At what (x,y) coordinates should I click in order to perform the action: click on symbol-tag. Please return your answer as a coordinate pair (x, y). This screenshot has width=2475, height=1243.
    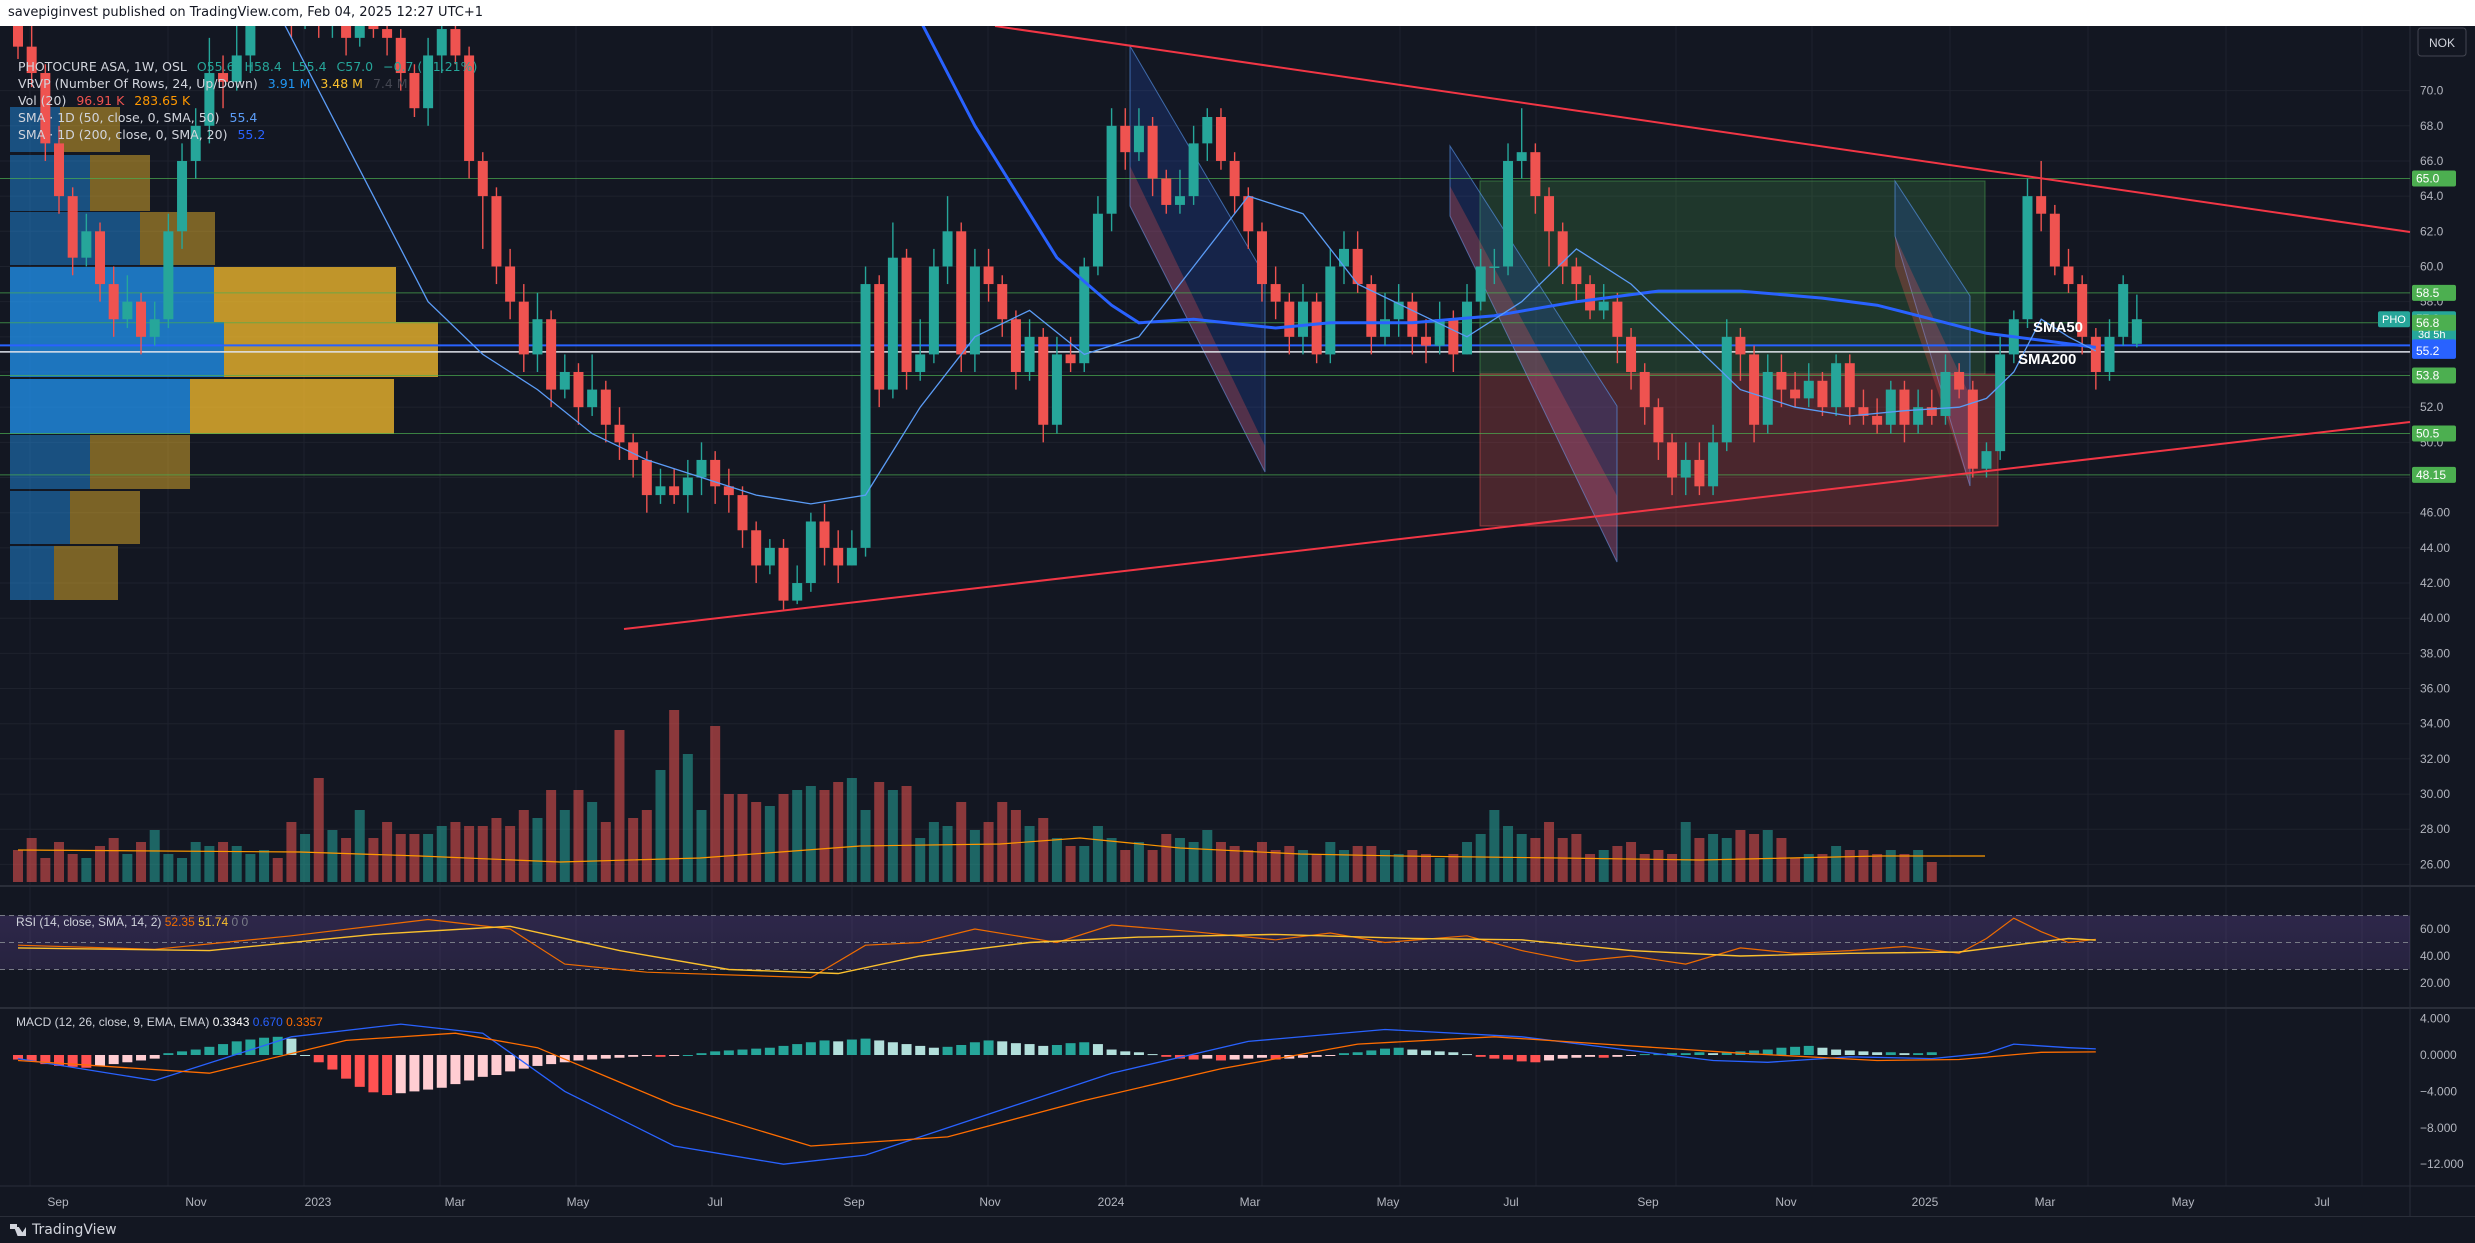
    Looking at the image, I should click on (2394, 319).